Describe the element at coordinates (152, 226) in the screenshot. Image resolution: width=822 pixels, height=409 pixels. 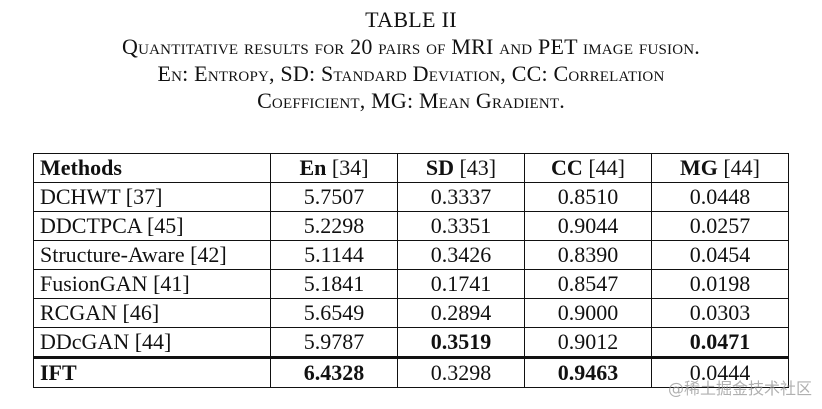
I see `method-cell: DDCTPCA [45]` at that location.